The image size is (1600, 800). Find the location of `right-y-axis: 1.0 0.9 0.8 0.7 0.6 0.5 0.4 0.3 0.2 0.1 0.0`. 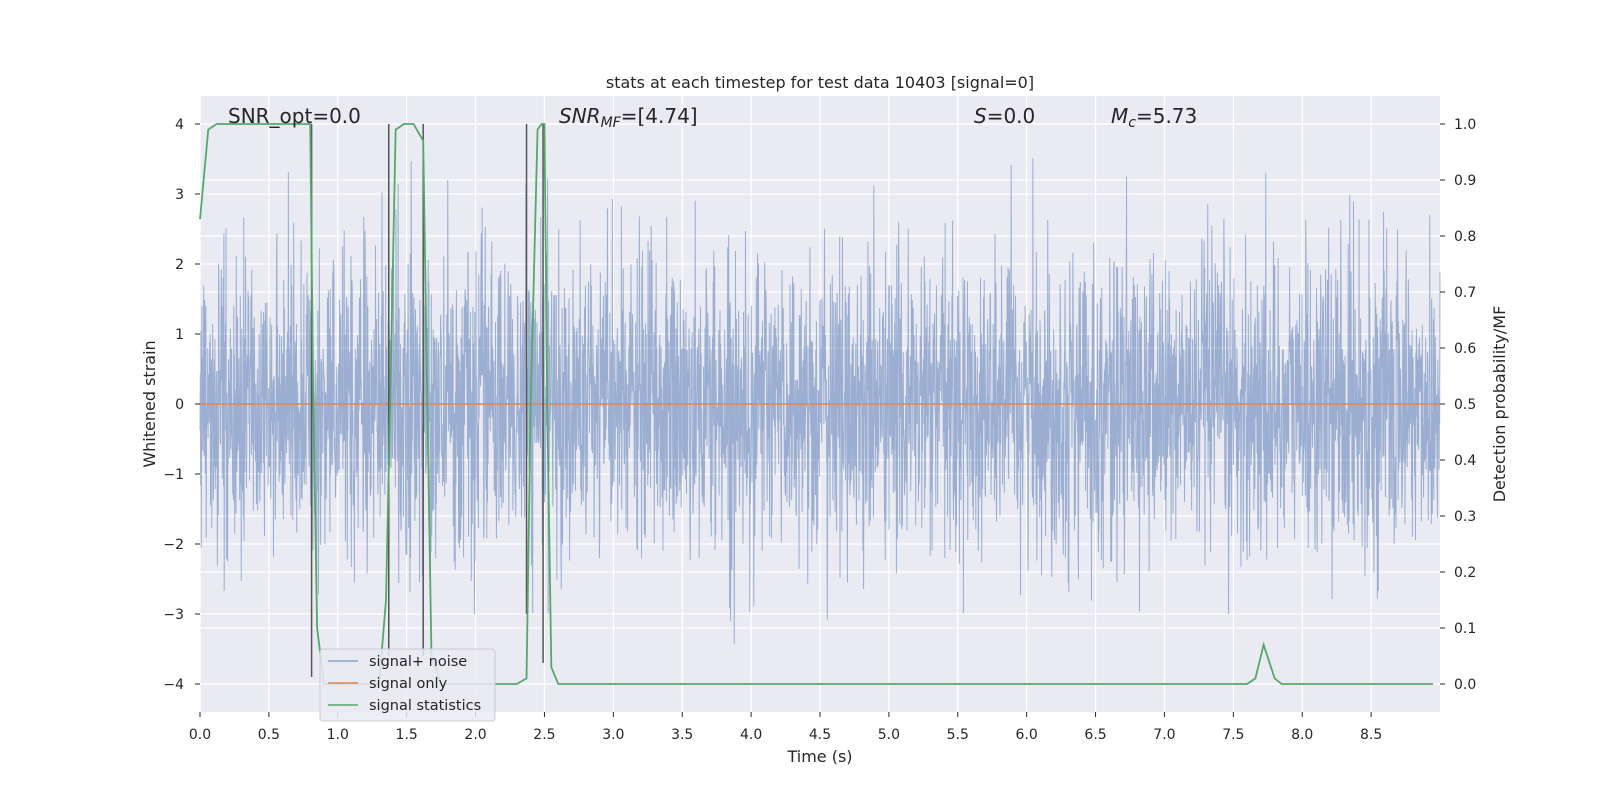

right-y-axis: 1.0 0.9 0.8 0.7 0.6 0.5 0.4 0.3 0.2 0.1 0.0 is located at coordinates (1458, 405).